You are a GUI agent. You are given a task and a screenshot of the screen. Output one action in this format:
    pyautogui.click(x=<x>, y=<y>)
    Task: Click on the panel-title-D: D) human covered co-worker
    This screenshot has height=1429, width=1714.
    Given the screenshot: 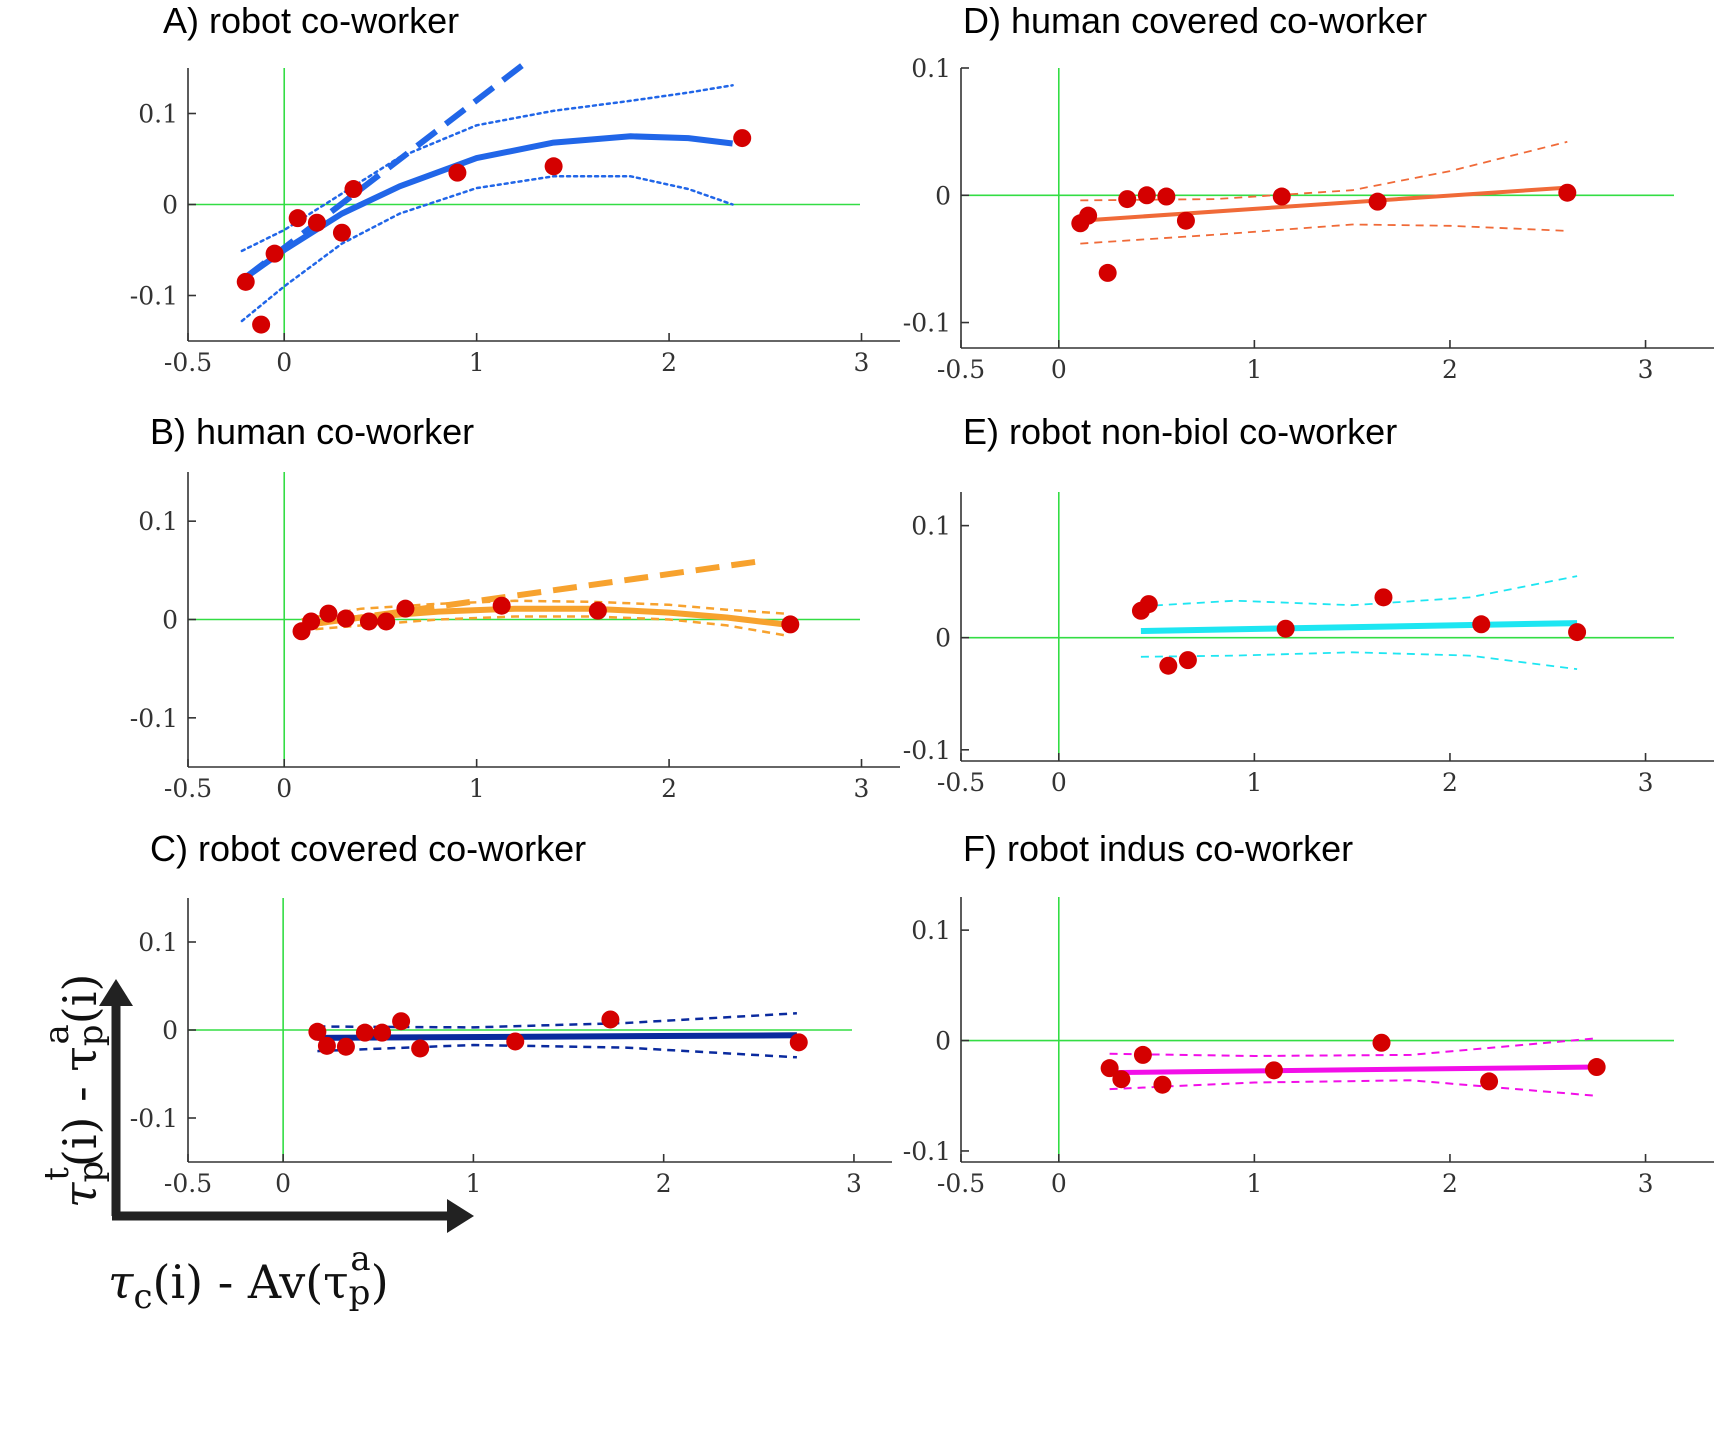 What is the action you would take?
    pyautogui.click(x=1195, y=20)
    